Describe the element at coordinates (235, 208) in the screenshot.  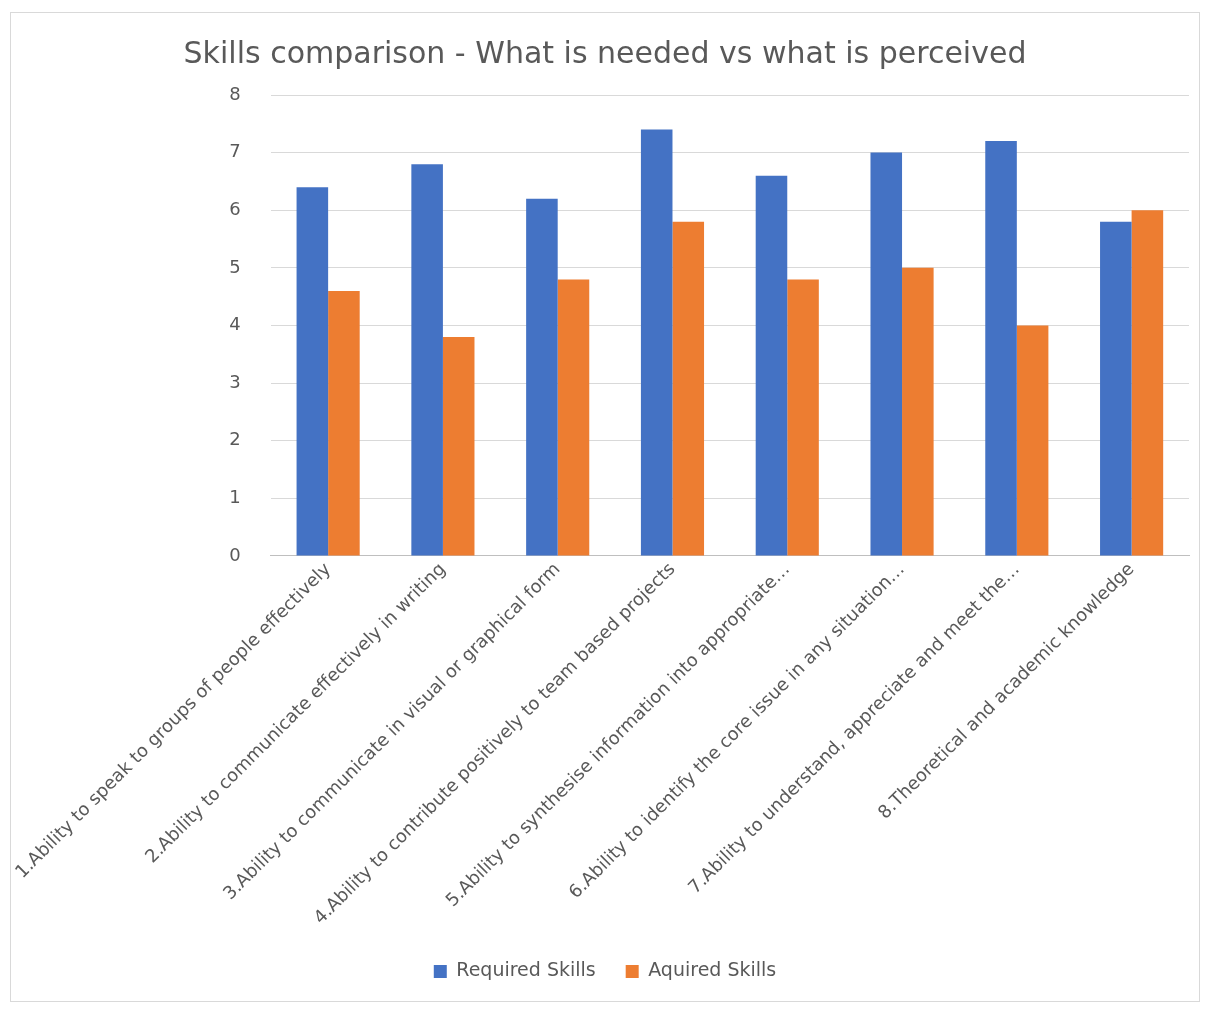
I see `y-tick-label: 6` at that location.